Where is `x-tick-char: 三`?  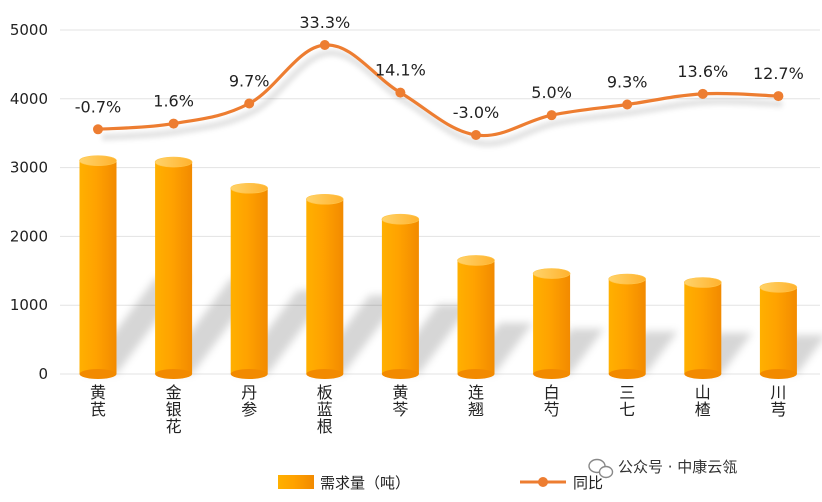
x-tick-char: 三 is located at coordinates (627, 392).